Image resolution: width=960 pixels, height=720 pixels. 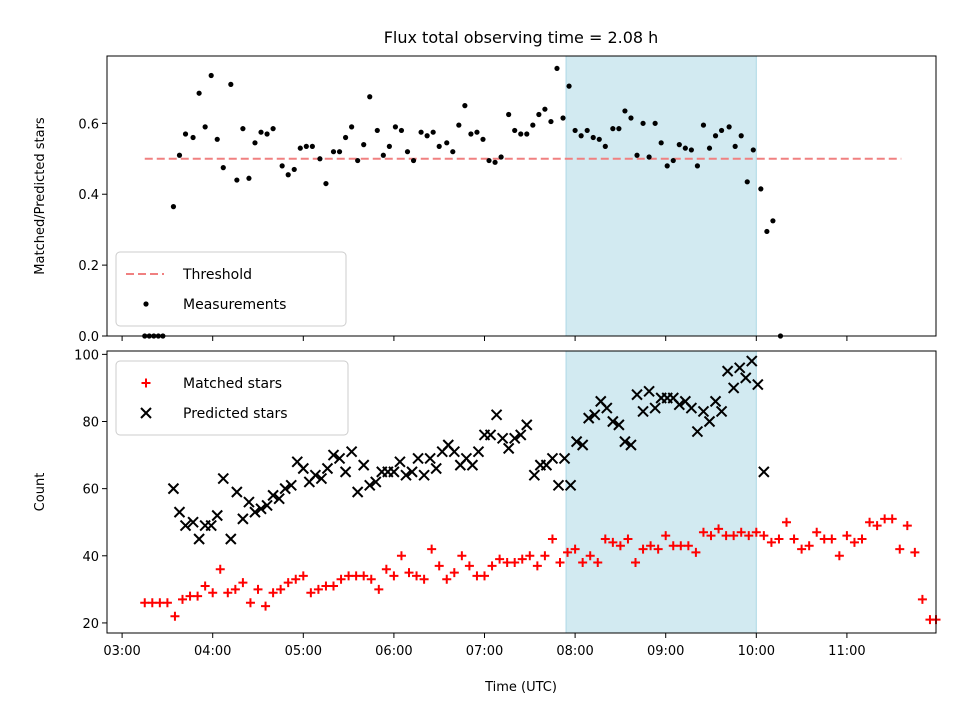 I want to click on y-tick-label: 0.4, so click(x=88, y=195).